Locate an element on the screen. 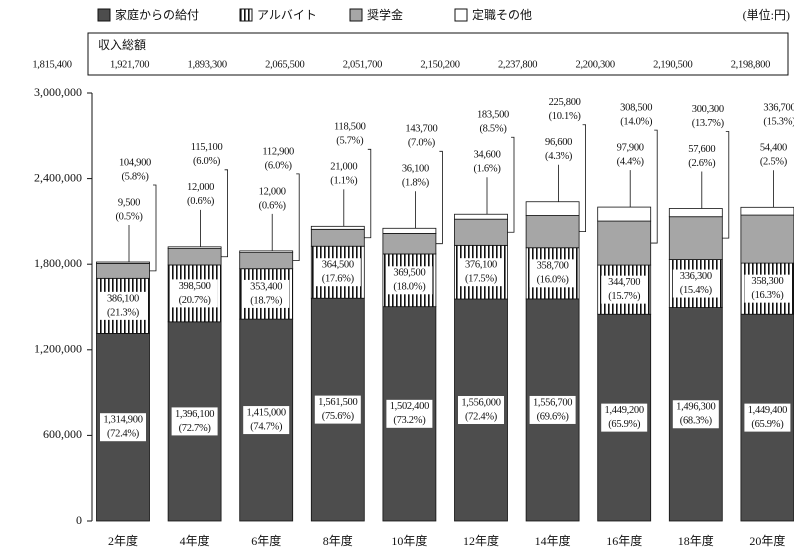 This screenshot has height=552, width=794. x-tick-label: 6年度 is located at coordinates (266, 540).